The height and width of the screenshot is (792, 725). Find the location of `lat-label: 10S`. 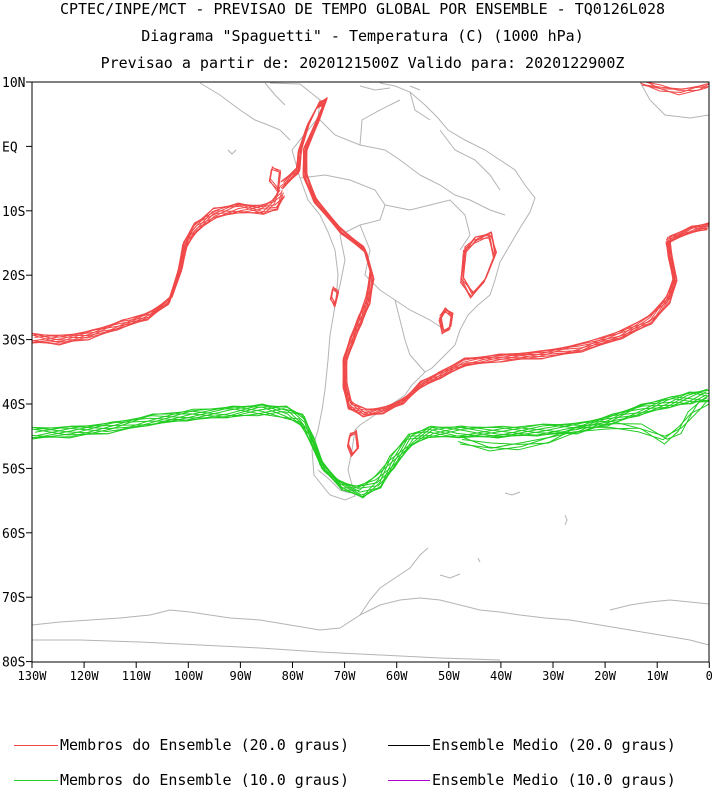

lat-label: 10S is located at coordinates (13, 212).